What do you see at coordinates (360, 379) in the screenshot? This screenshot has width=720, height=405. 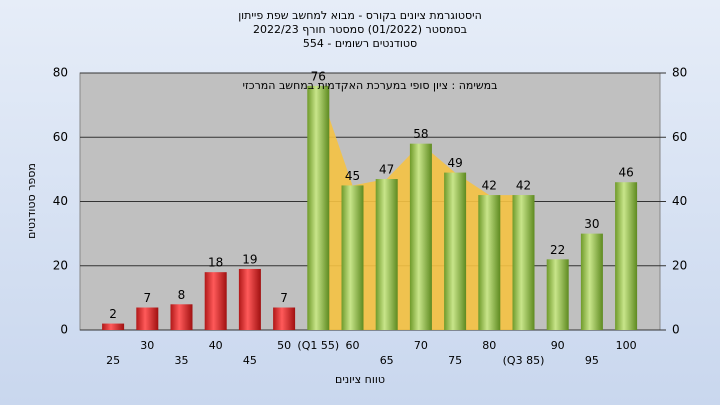 I see `x-axis-label: טווח ציונים` at bounding box center [360, 379].